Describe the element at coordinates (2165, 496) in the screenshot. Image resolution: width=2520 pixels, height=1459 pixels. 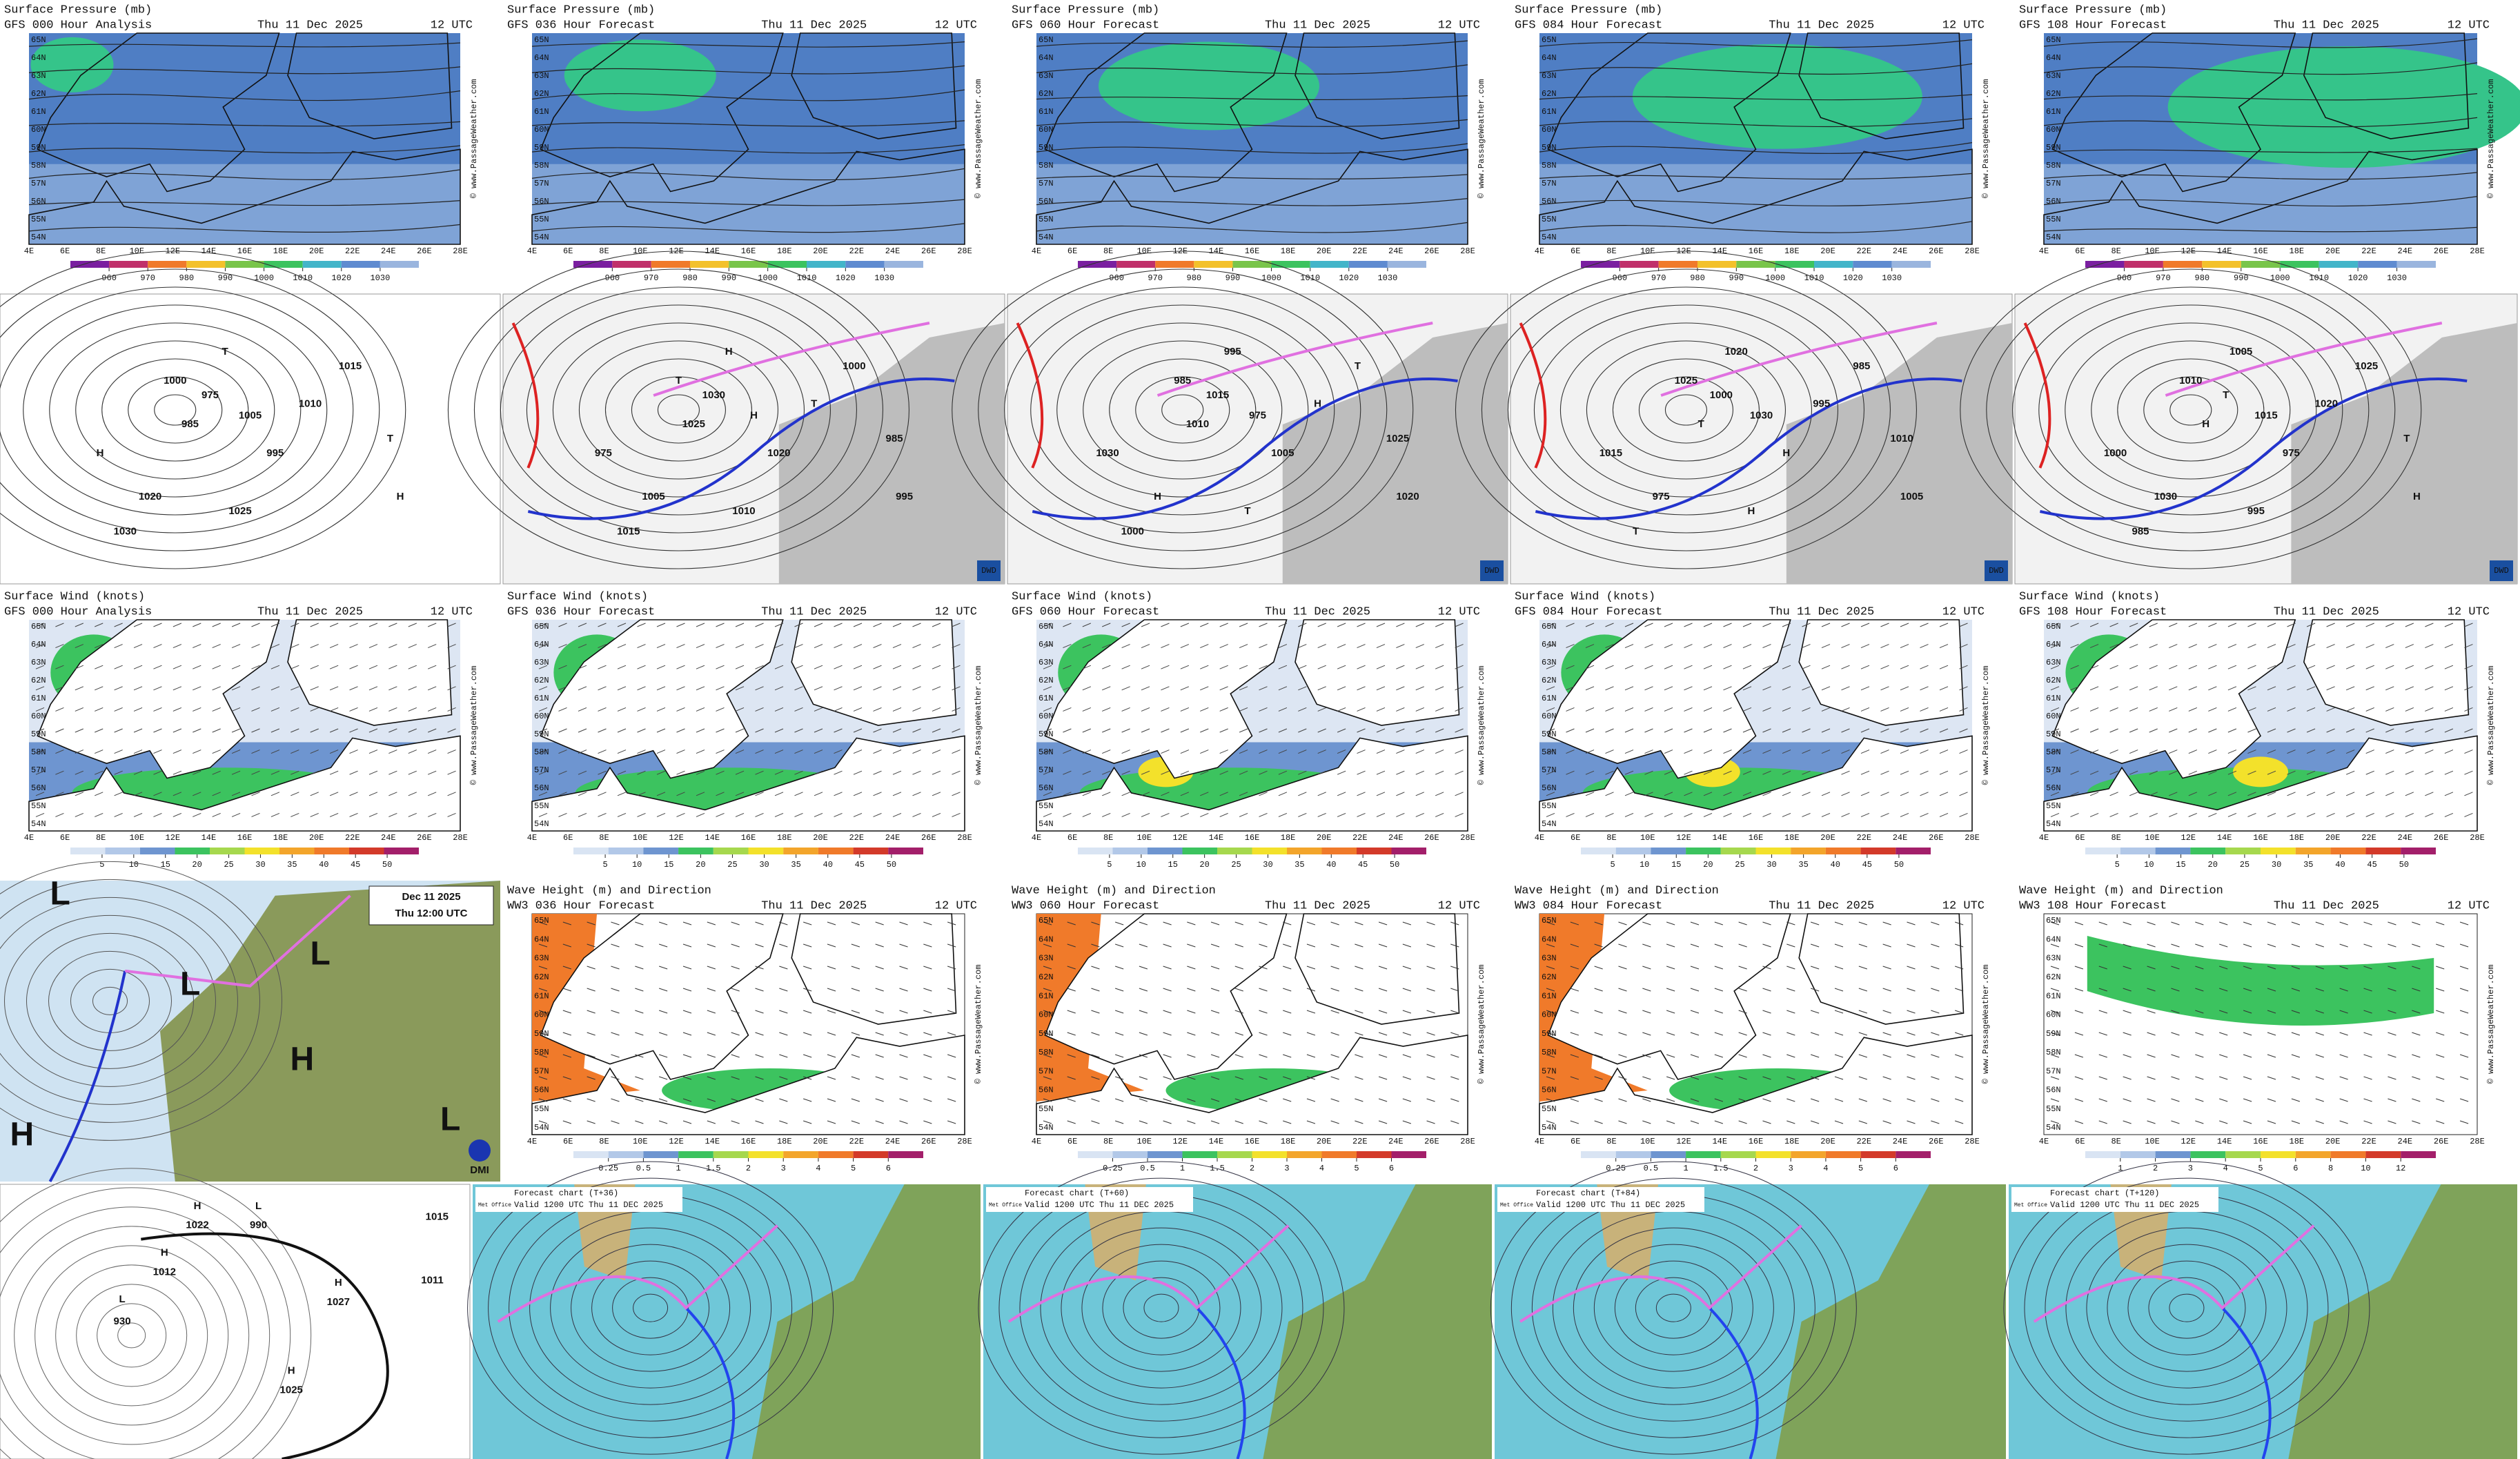
I see `pressure-label: 1030` at that location.